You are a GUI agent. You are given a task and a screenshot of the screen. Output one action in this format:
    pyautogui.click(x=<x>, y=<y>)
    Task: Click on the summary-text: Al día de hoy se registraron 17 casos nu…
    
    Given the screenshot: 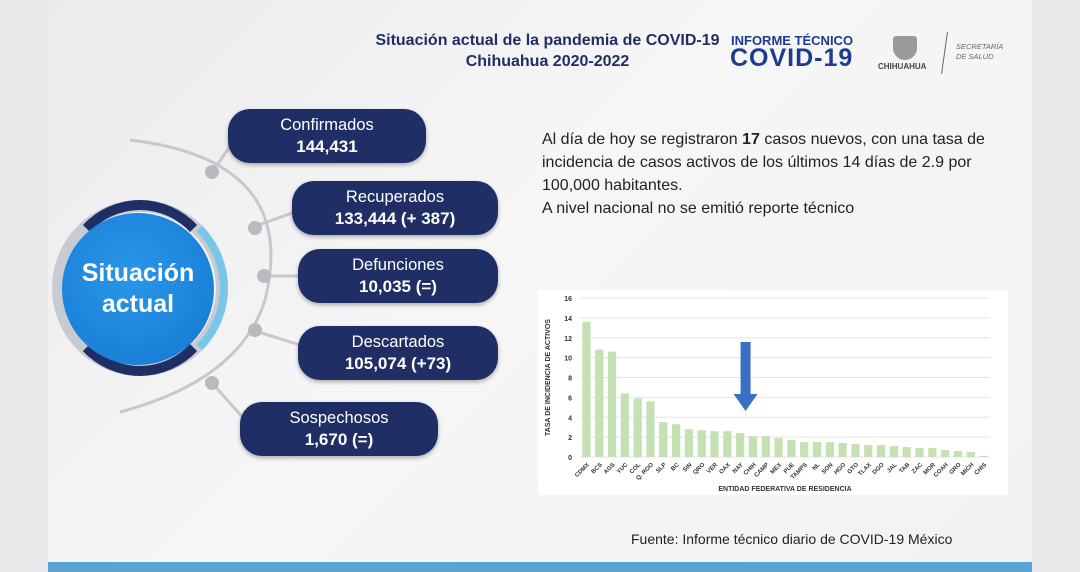 What is the action you would take?
    pyautogui.click(x=777, y=174)
    